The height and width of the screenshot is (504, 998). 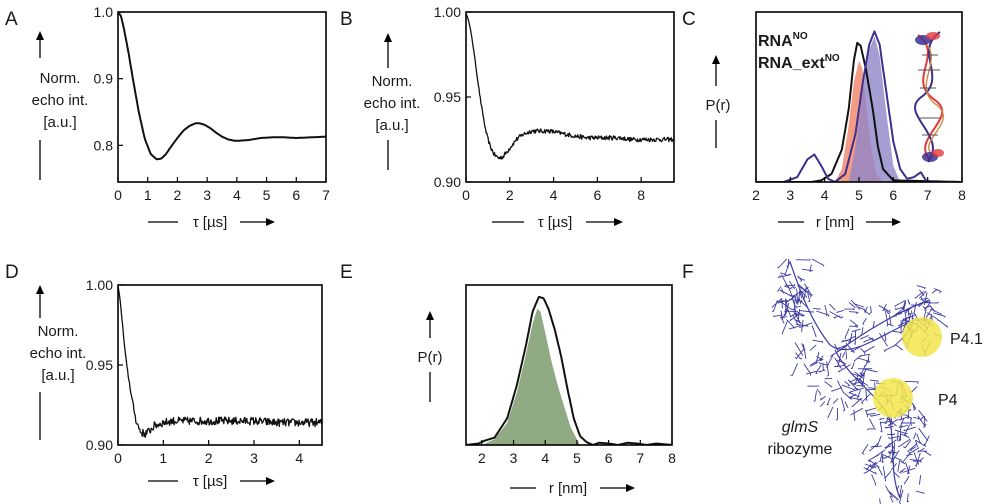 What do you see at coordinates (832, 58) in the screenshot?
I see `legend-entry-rna-ext-sup: NO` at bounding box center [832, 58].